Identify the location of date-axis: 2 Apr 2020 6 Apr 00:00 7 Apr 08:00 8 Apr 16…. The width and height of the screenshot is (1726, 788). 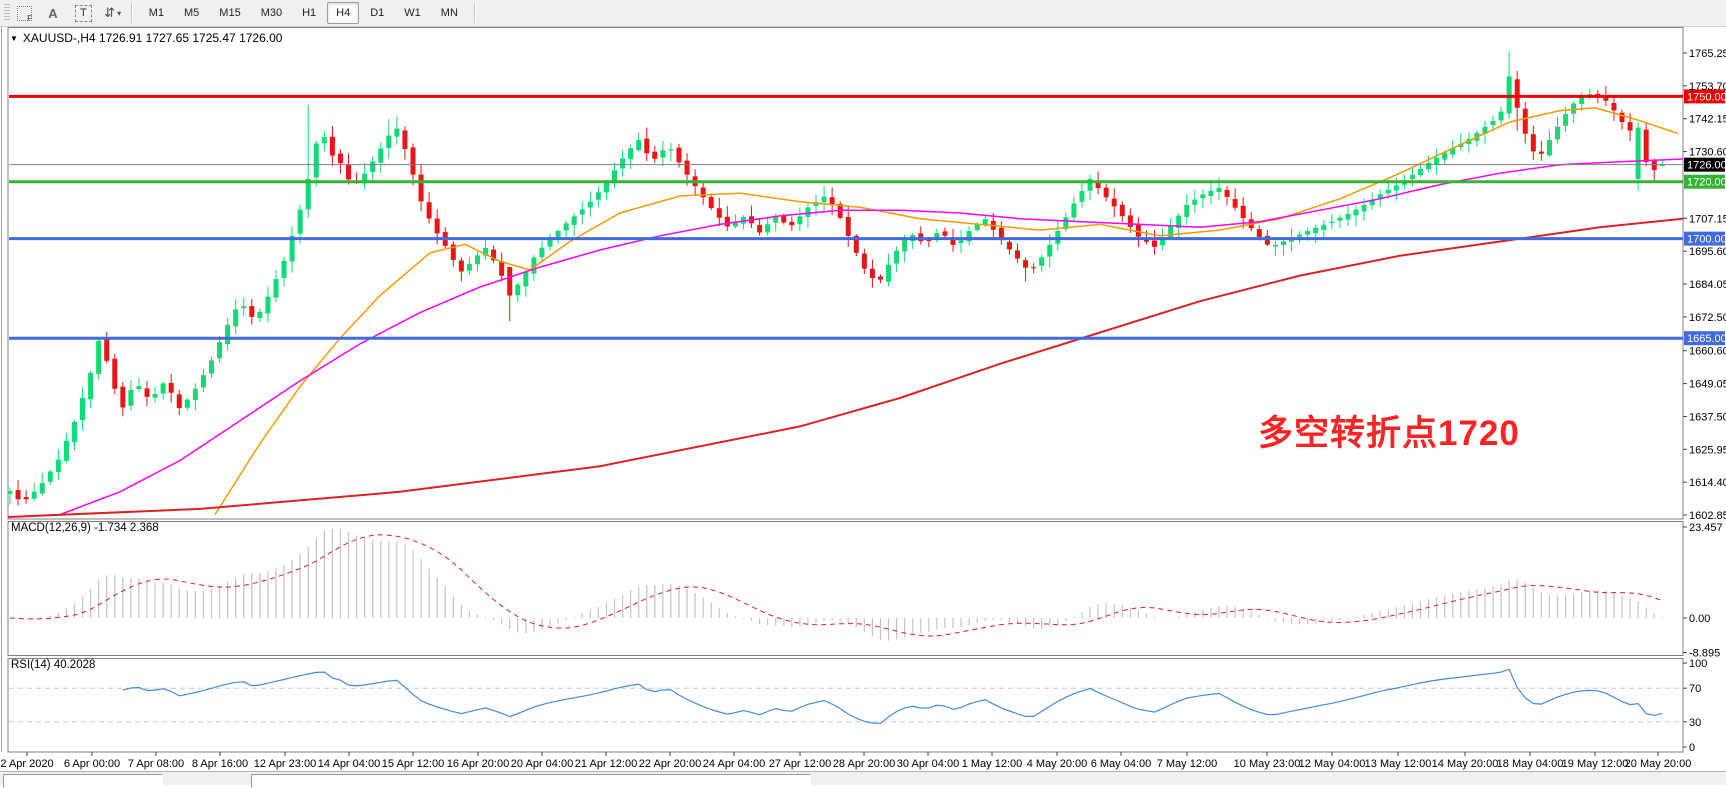
(845, 761).